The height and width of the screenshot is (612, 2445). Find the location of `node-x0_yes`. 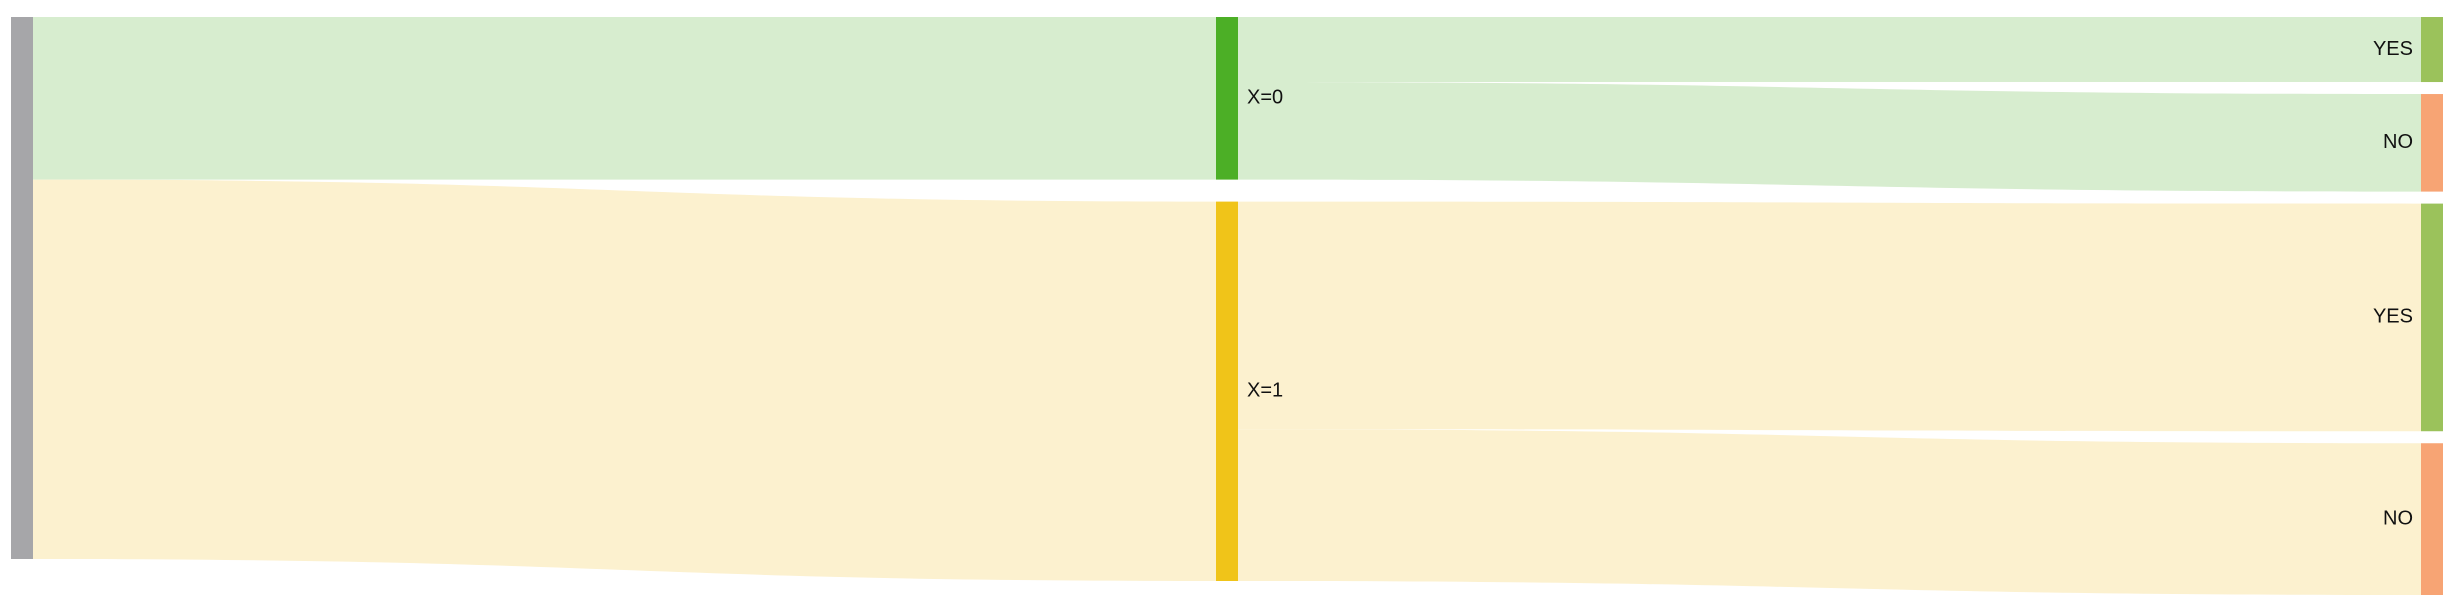

node-x0_yes is located at coordinates (2432, 50).